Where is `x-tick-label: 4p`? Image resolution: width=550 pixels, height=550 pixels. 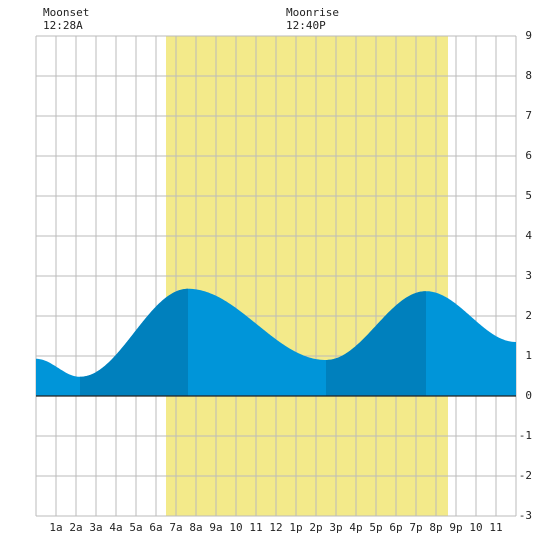
x-tick-label: 4p is located at coordinates (356, 527).